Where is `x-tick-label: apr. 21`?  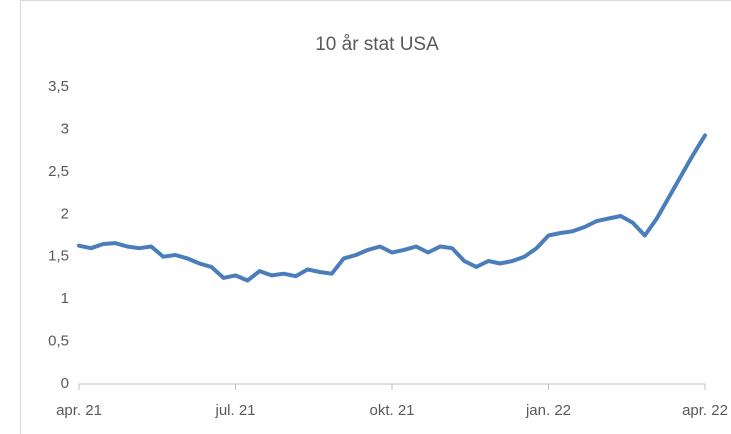
x-tick-label: apr. 21 is located at coordinates (79, 410).